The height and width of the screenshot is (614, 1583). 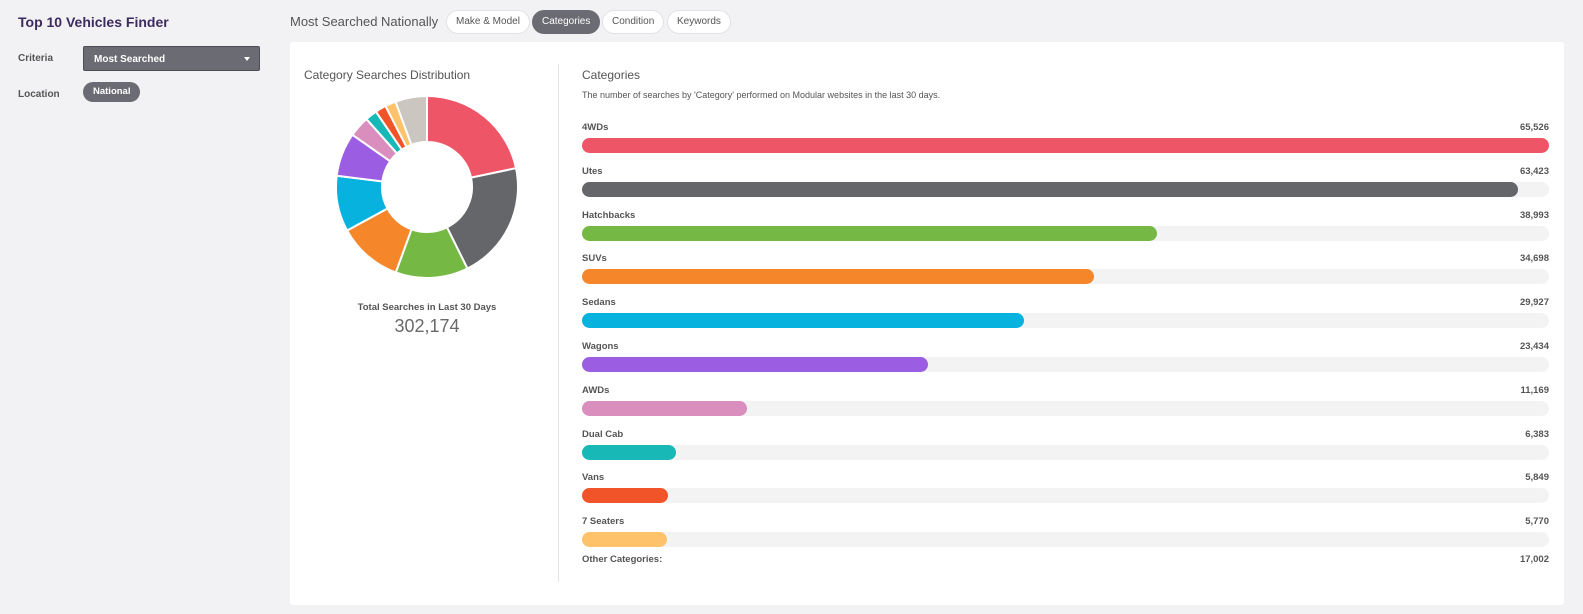 I want to click on tab-categories: Categories, so click(x=566, y=22).